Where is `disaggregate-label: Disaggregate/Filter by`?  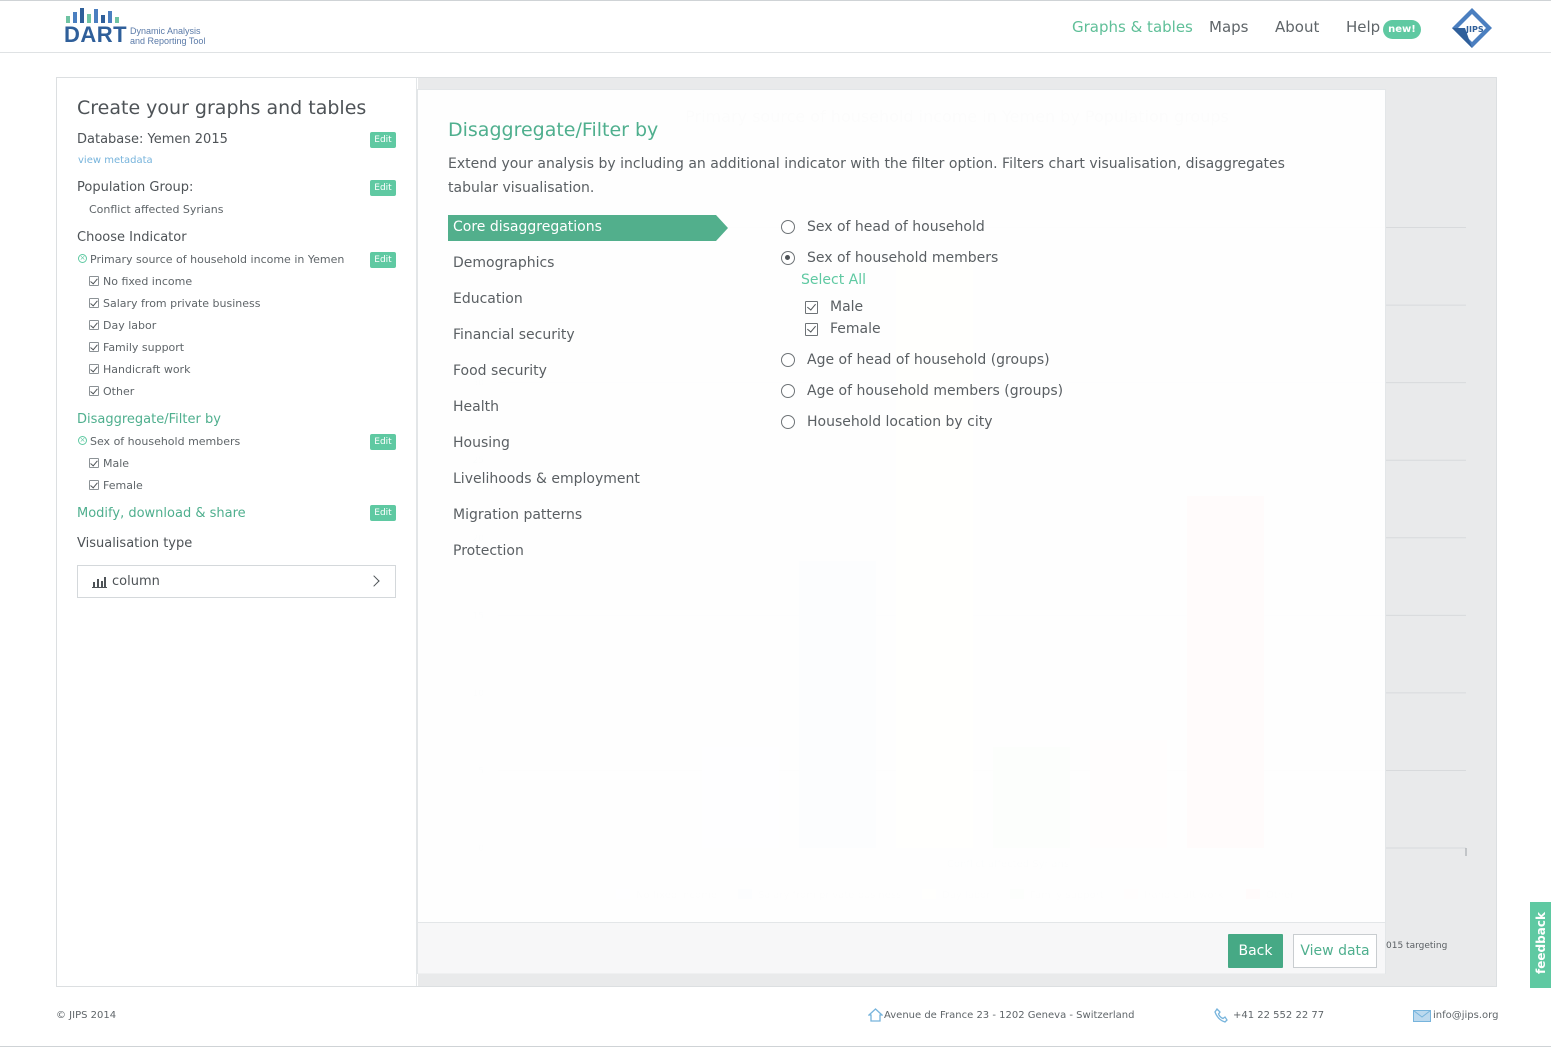
disaggregate-label: Disaggregate/Filter by is located at coordinates (149, 419).